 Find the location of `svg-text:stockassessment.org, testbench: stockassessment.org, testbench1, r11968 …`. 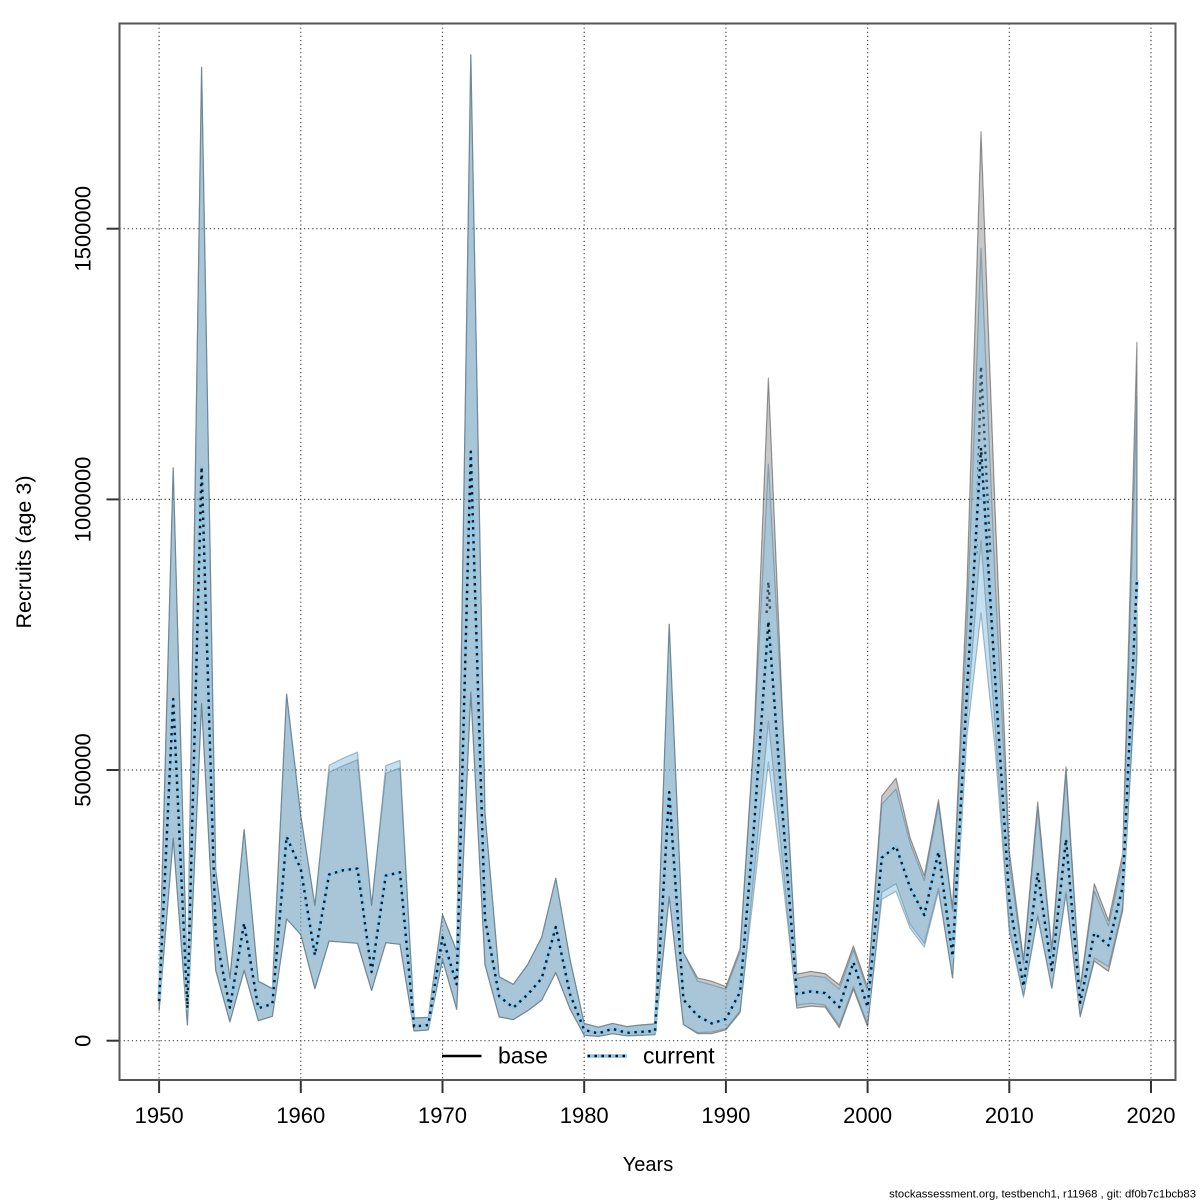

svg-text:stockassessment.org, testbench: stockassessment.org, testbench1, r11968 … is located at coordinates (1042, 1194).